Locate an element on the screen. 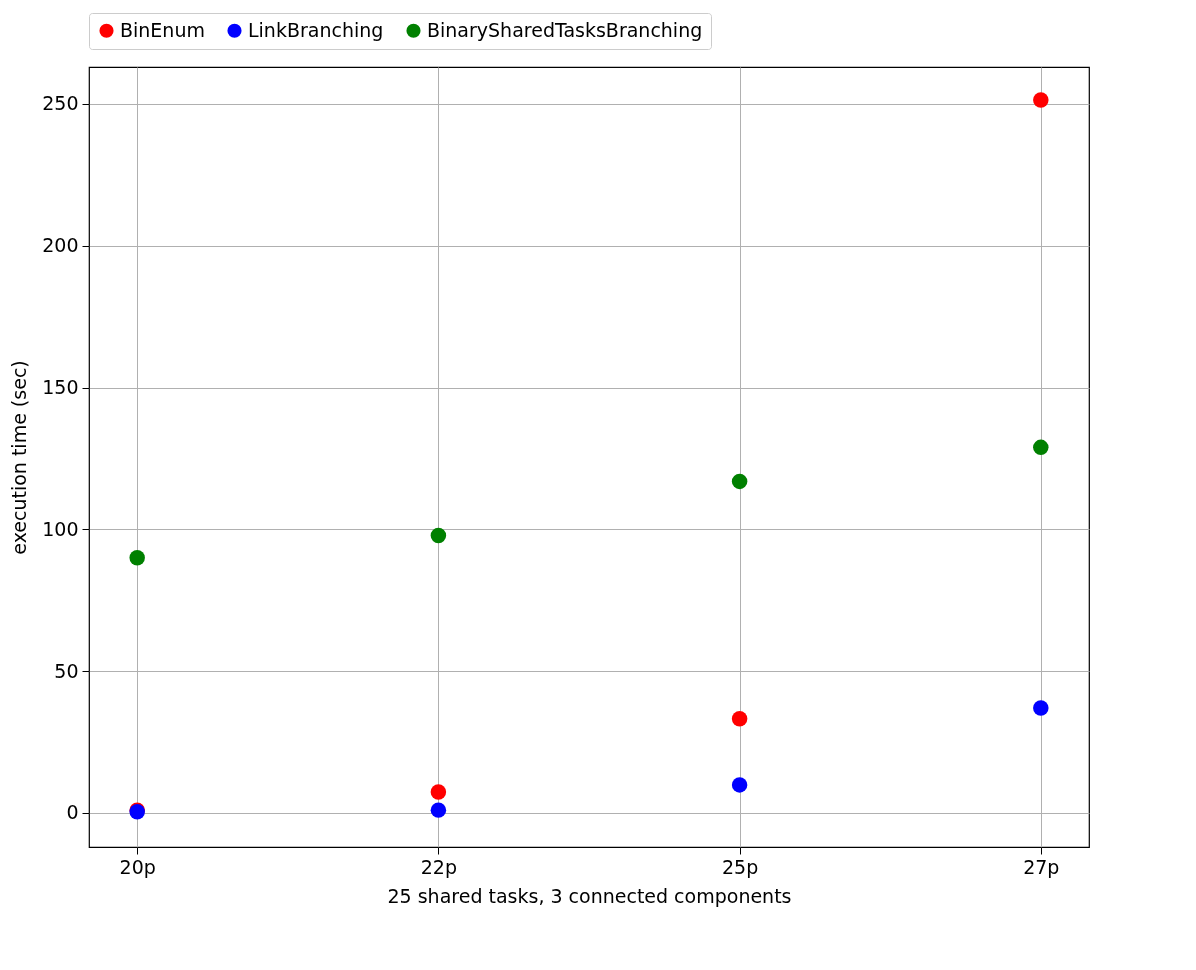 This screenshot has height=970, width=1196. y-tick-label: 150 is located at coordinates (60, 387).